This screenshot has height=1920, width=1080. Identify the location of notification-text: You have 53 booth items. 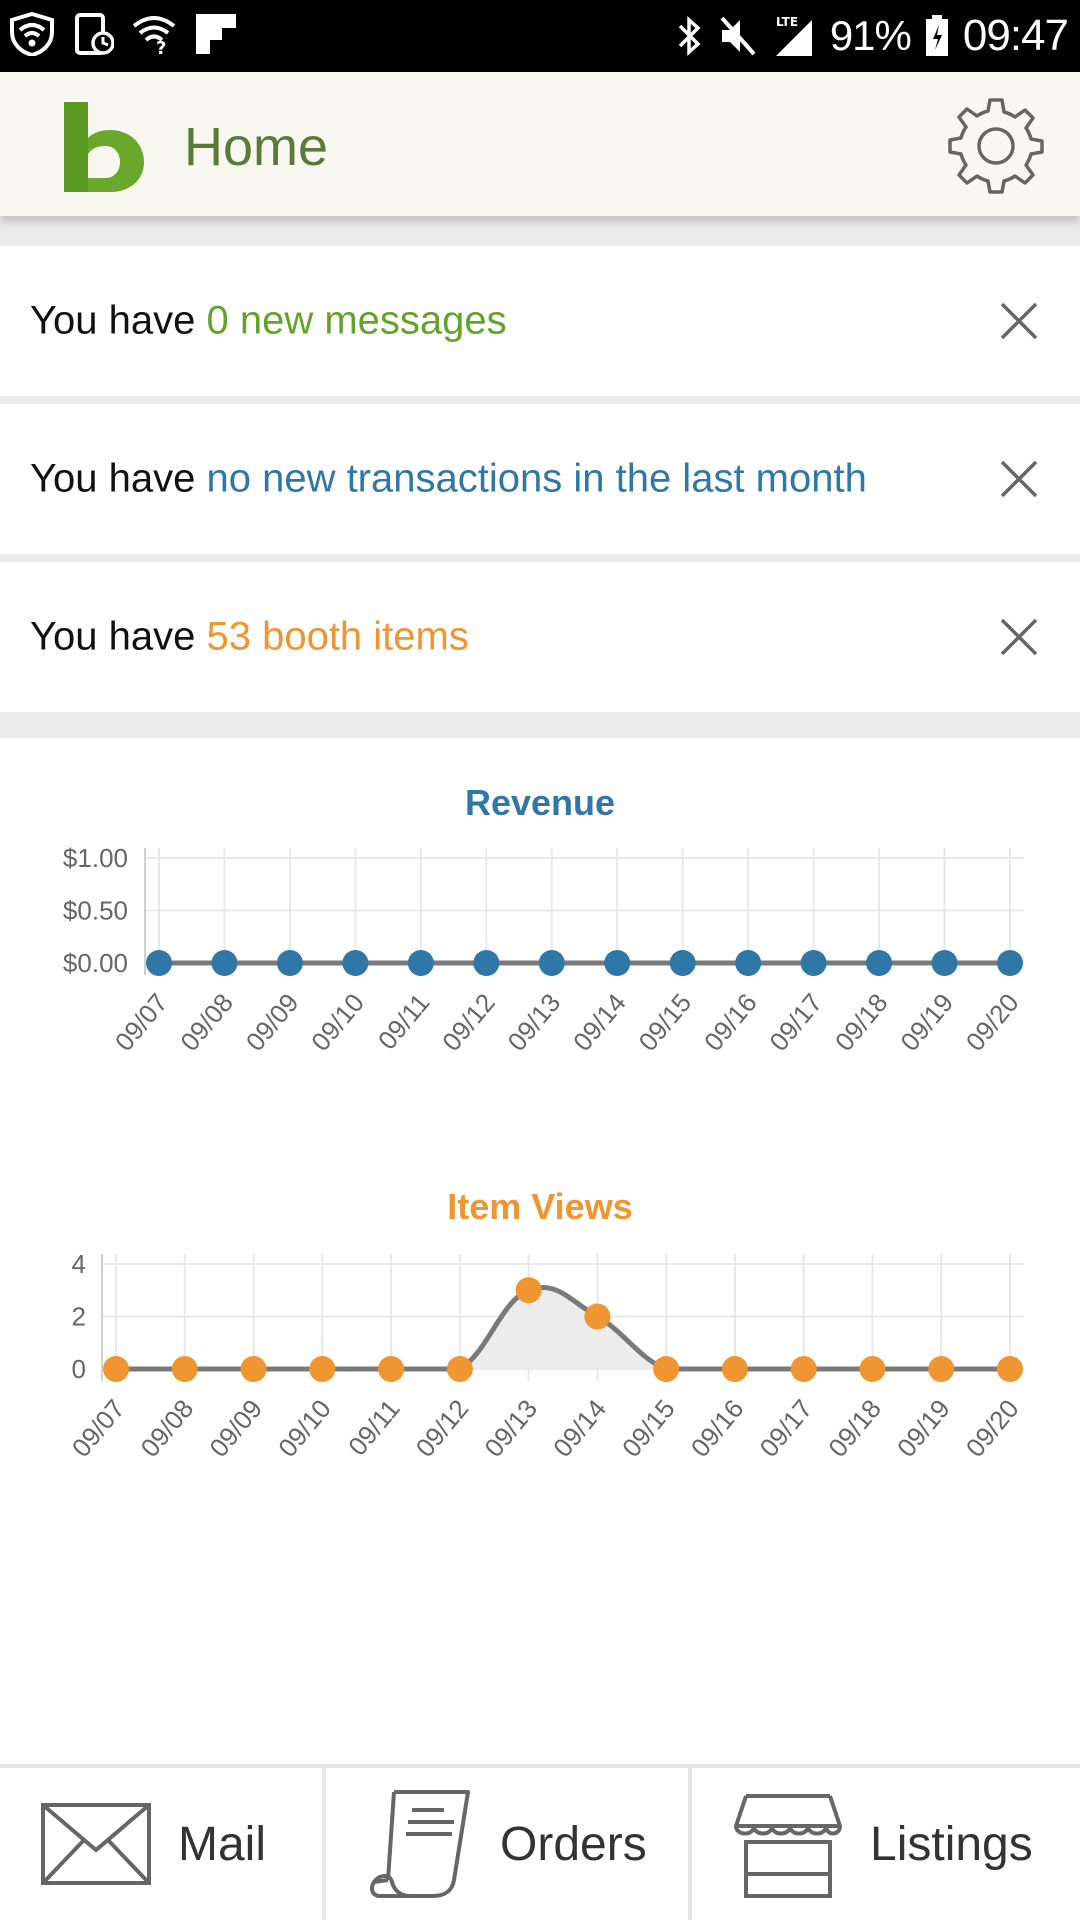
(249, 637).